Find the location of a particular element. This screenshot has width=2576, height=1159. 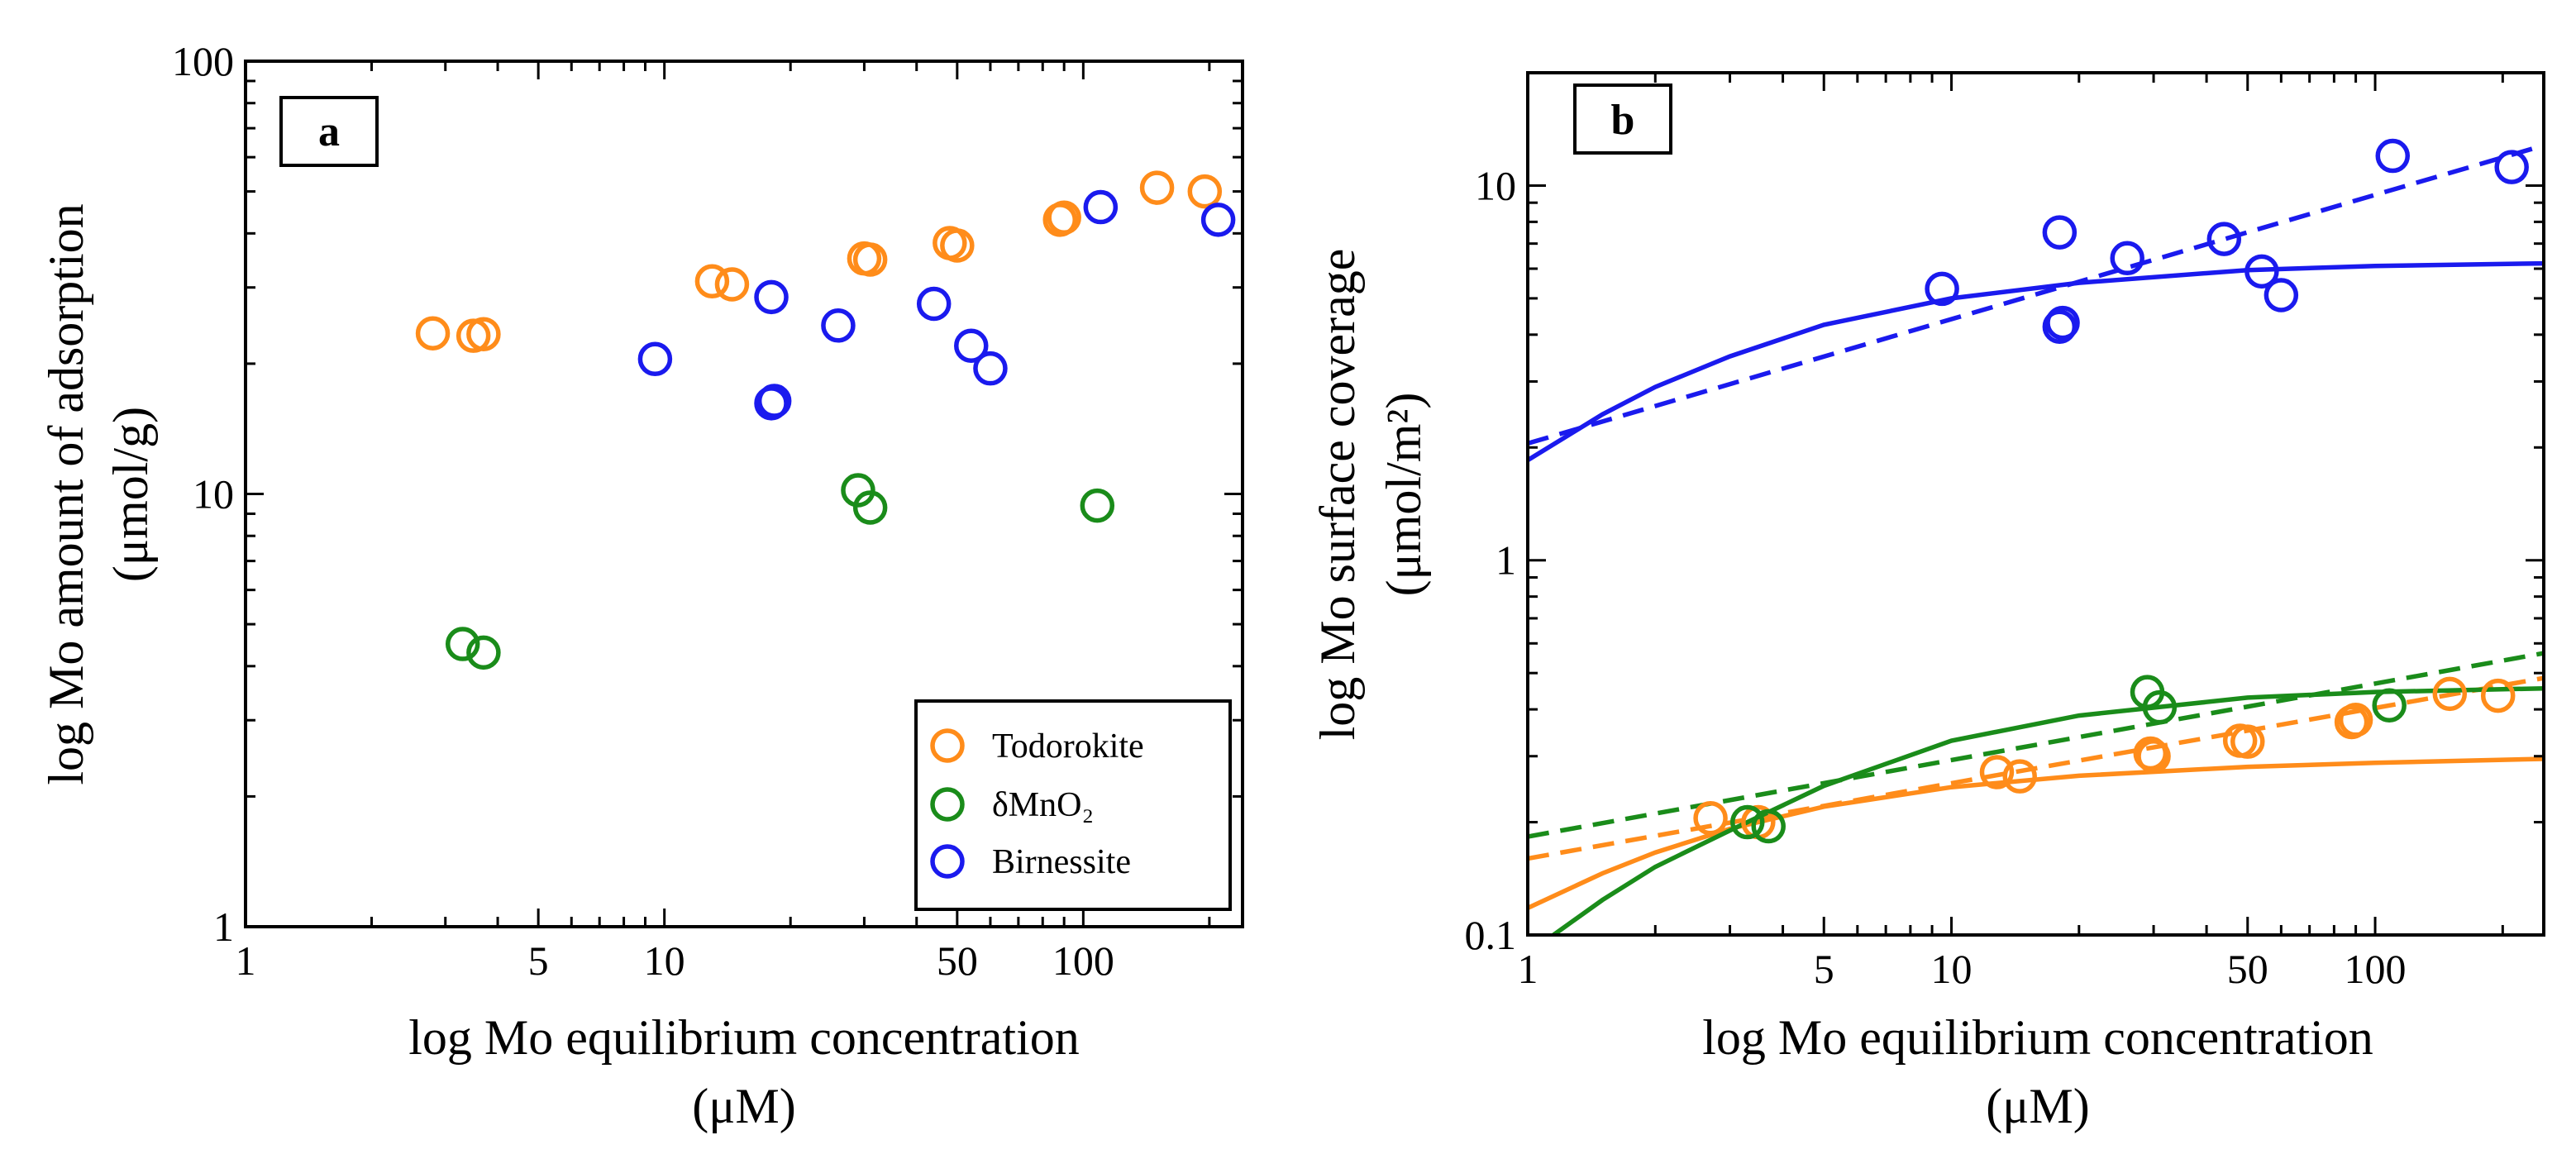

panel-a-x-tick-label: 50 is located at coordinates (958, 960).